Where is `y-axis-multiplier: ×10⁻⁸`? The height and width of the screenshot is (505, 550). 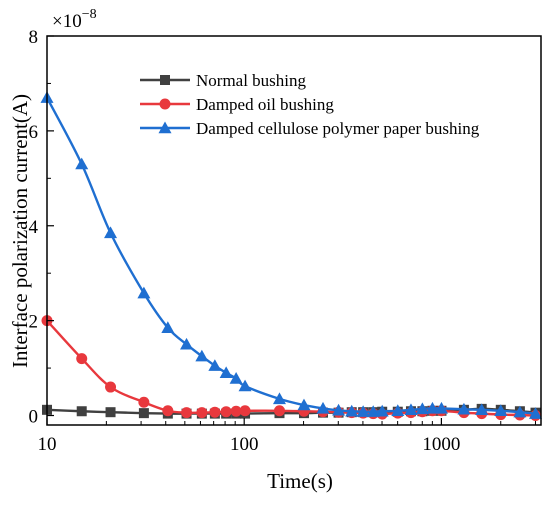 y-axis-multiplier: ×10⁻⁸ is located at coordinates (74, 19).